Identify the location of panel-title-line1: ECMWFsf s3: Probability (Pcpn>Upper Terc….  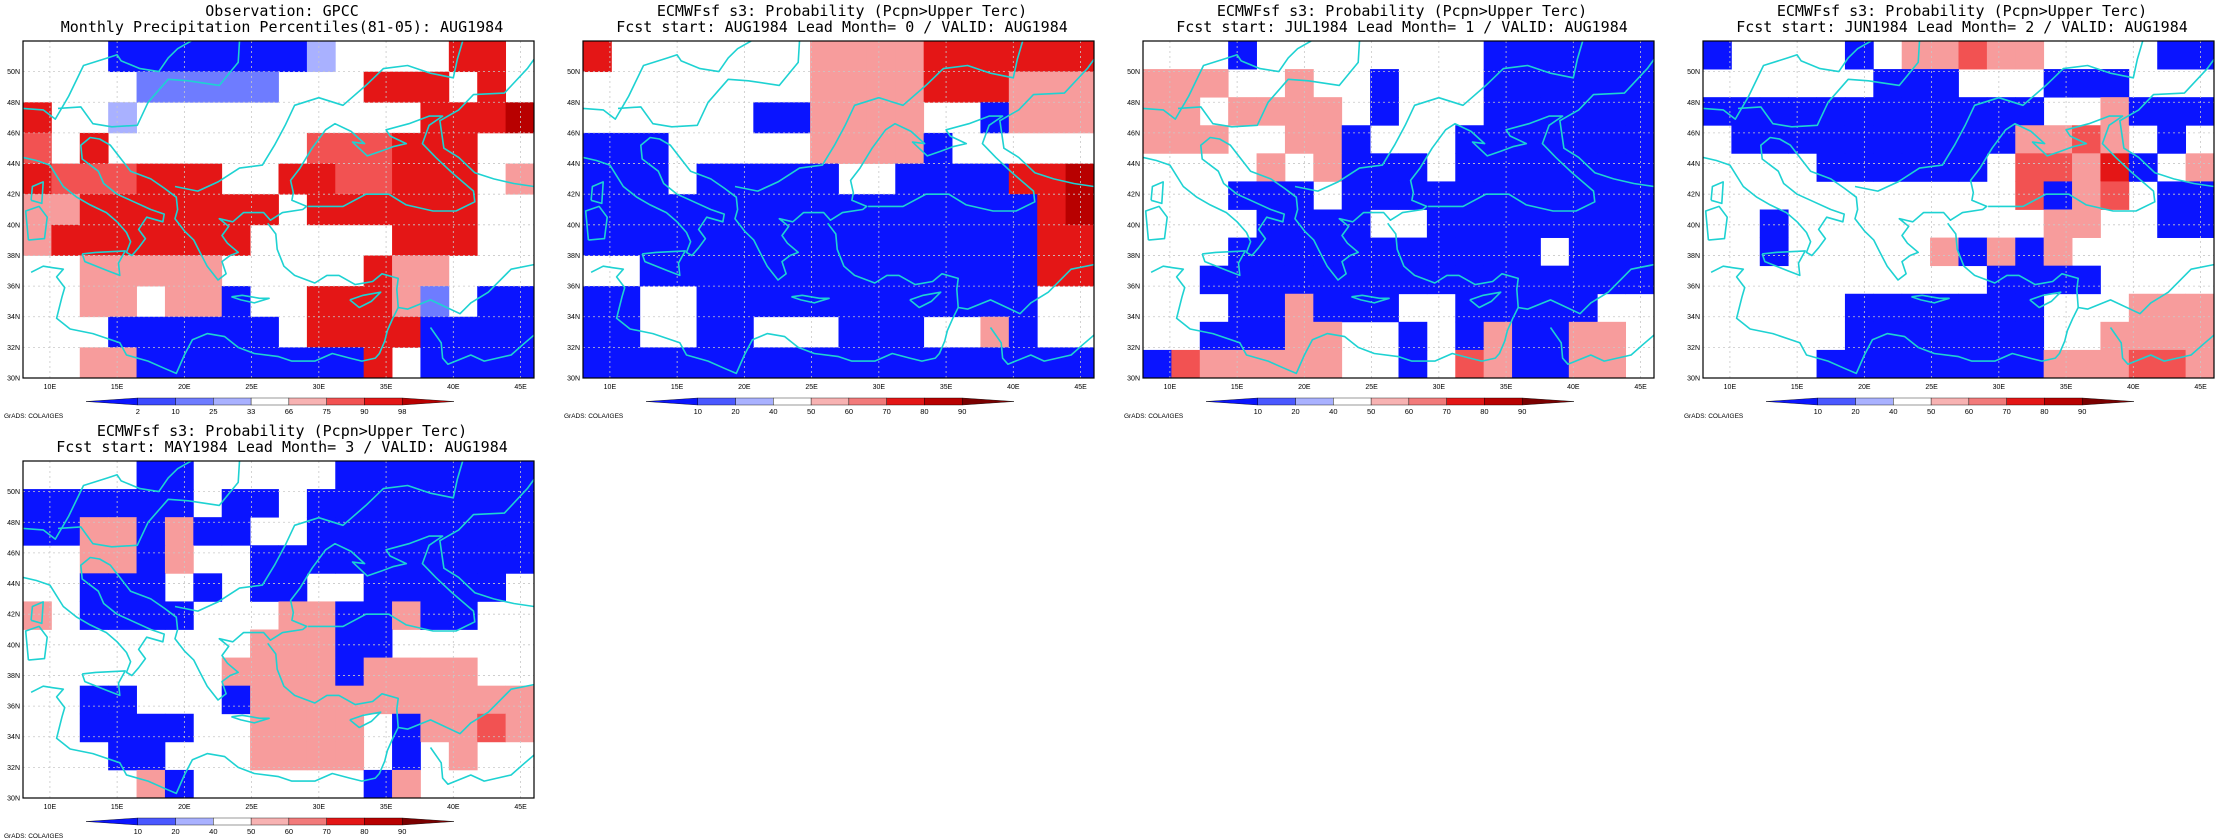
(1402, 11).